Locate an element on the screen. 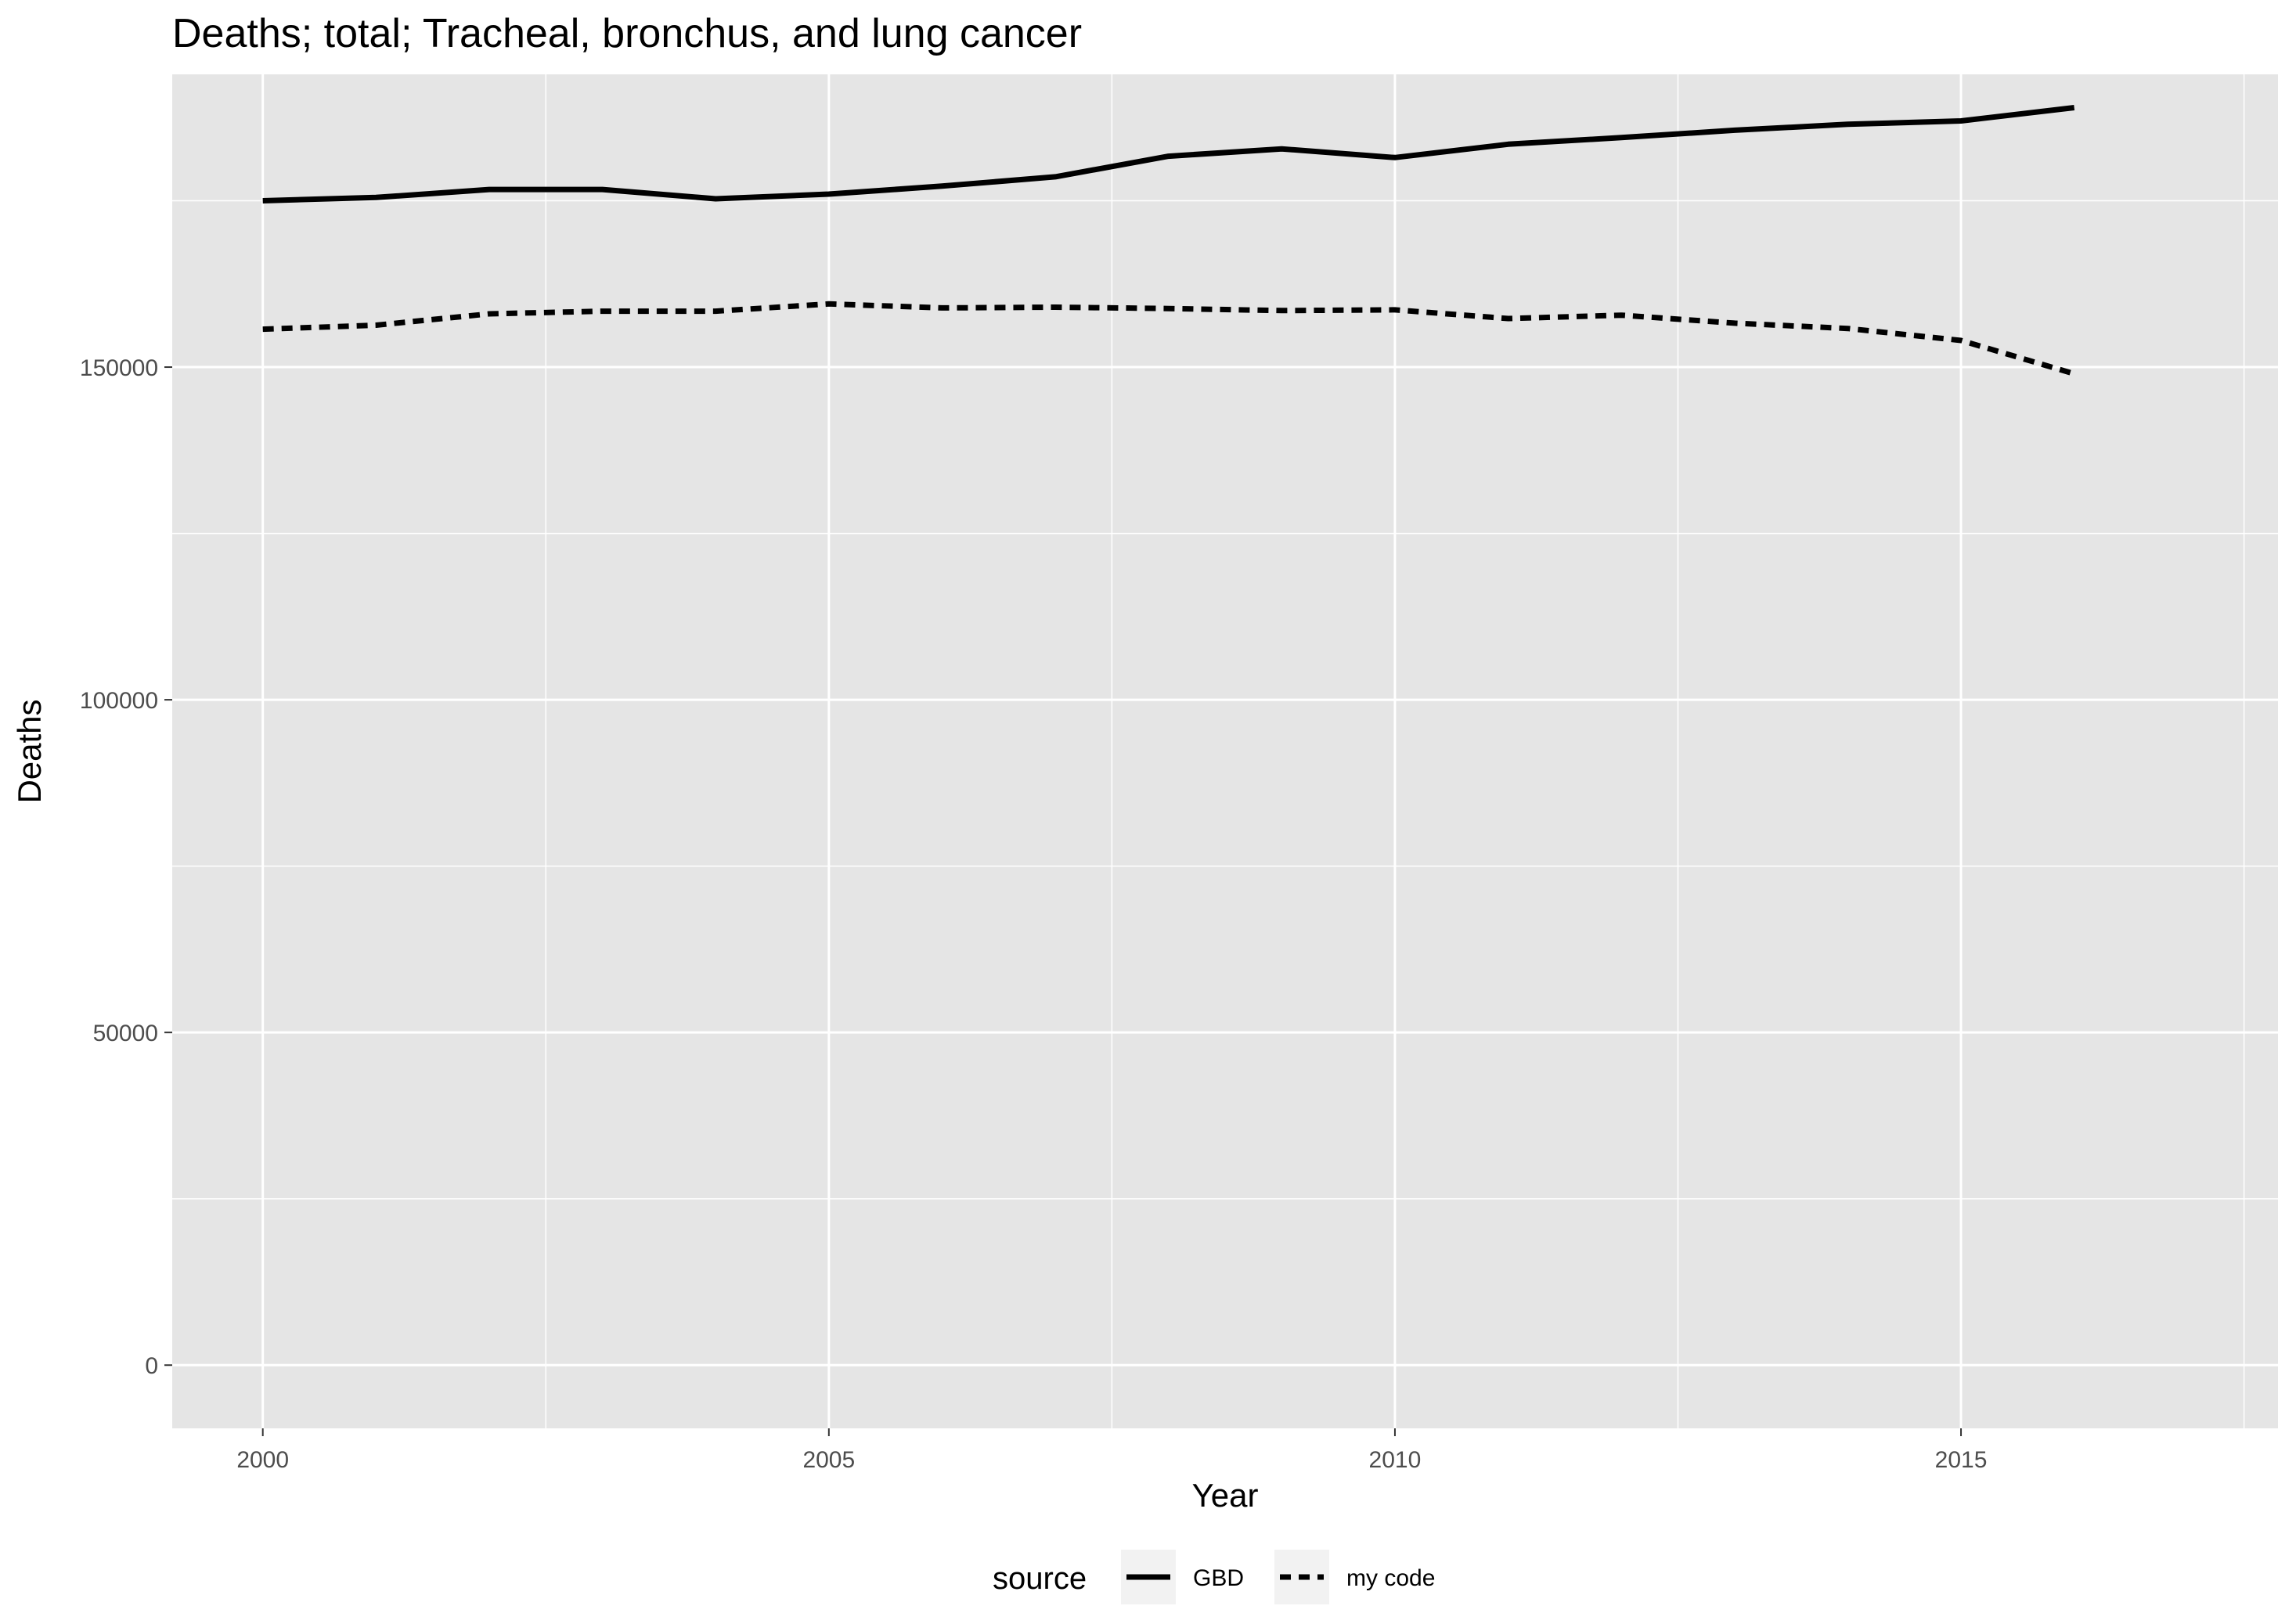 This screenshot has width=2296, height=1624. y-tick-label: 150000 is located at coordinates (119, 368).